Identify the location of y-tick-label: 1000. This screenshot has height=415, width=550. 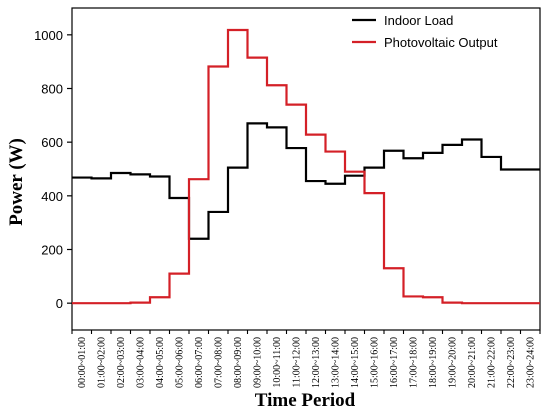
(48, 35).